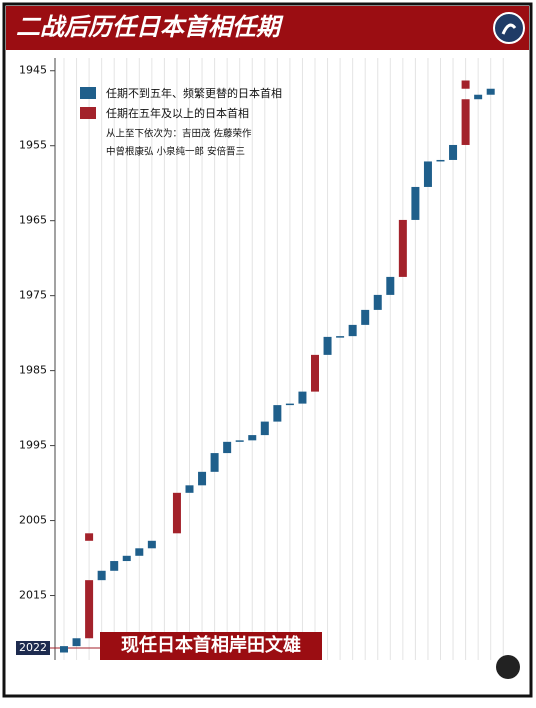 This screenshot has height=708, width=536. Describe the element at coordinates (194, 93) in the screenshot. I see `legend-label: 任期不到五年、频繁更替的日本首相` at that location.